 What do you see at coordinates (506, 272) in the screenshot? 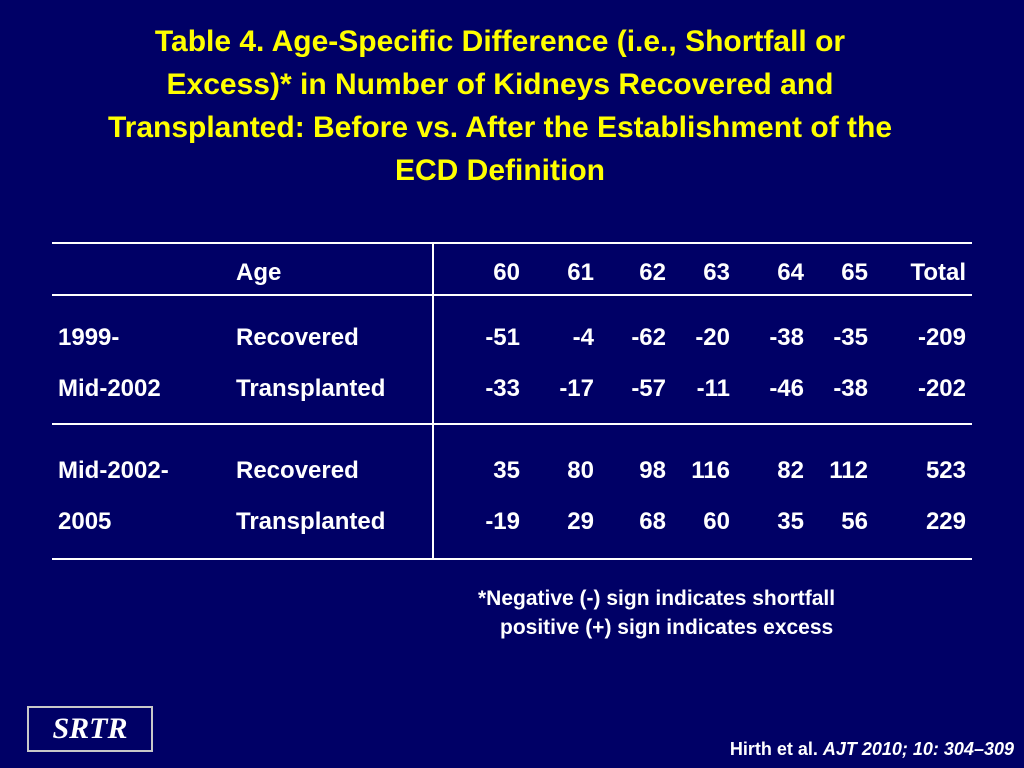
I see `header-age-60: 60` at bounding box center [506, 272].